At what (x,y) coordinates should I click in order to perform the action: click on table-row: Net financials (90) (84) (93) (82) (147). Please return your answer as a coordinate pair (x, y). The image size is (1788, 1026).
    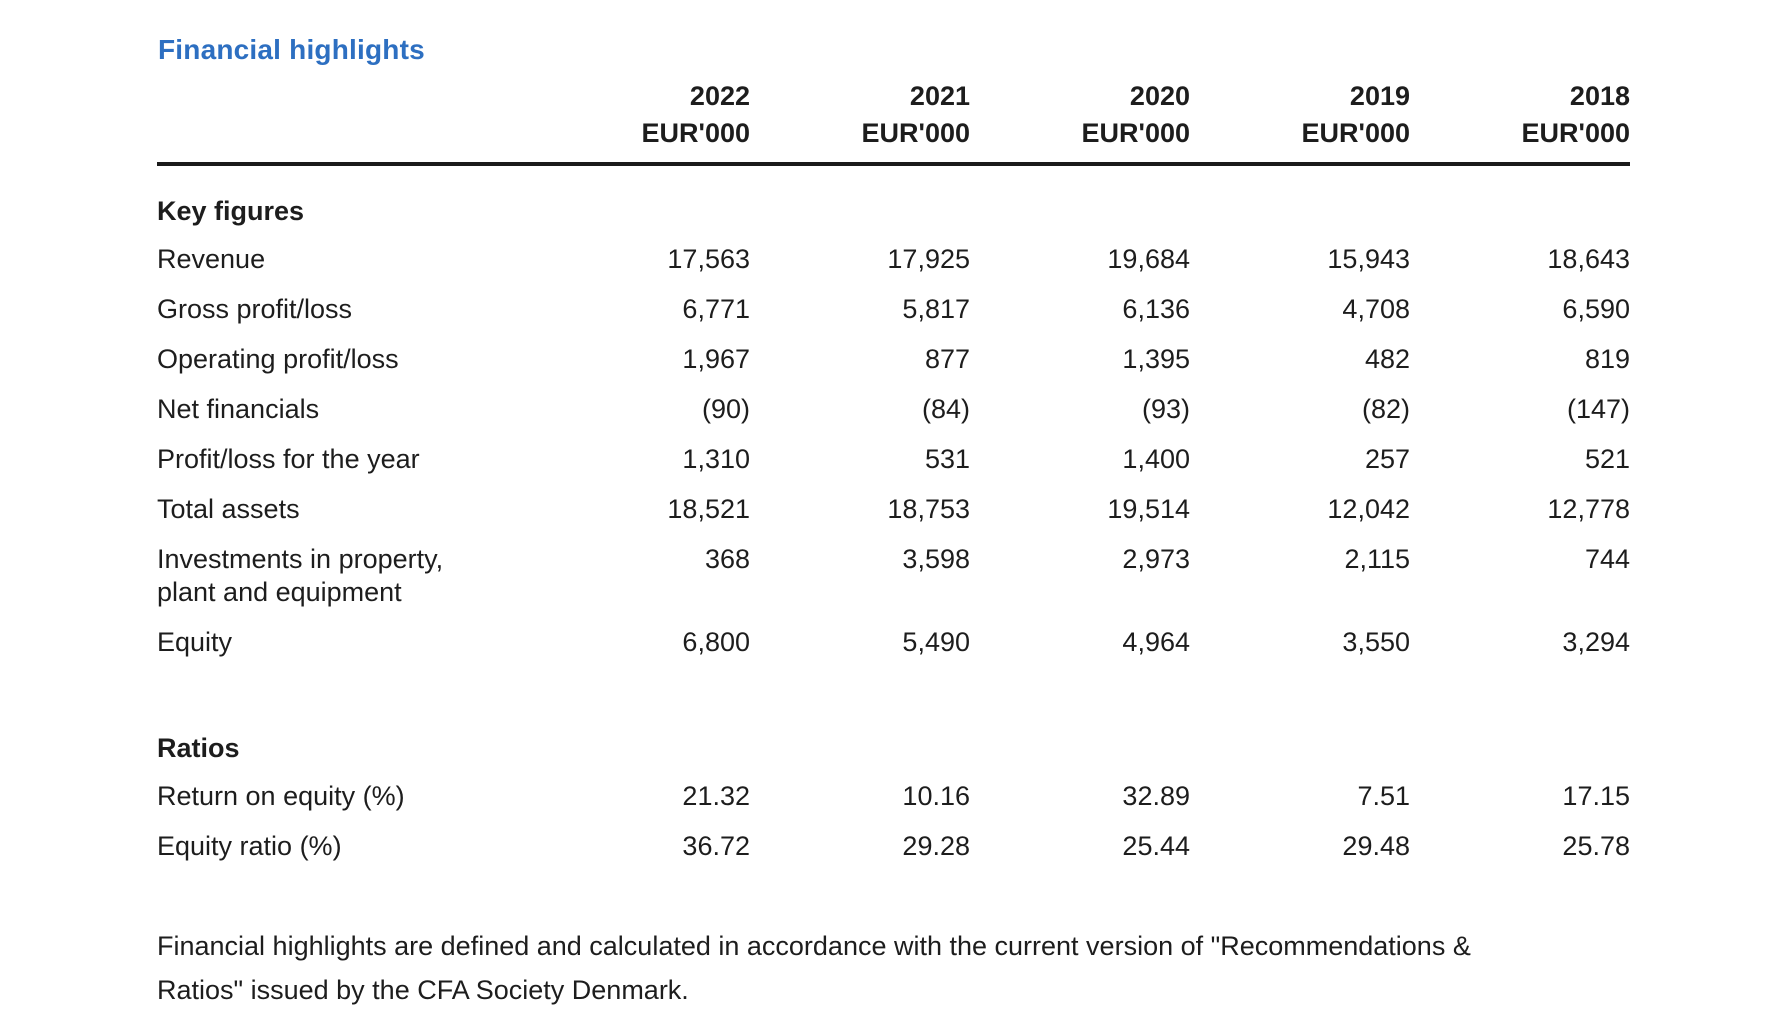
    Looking at the image, I should click on (893, 410).